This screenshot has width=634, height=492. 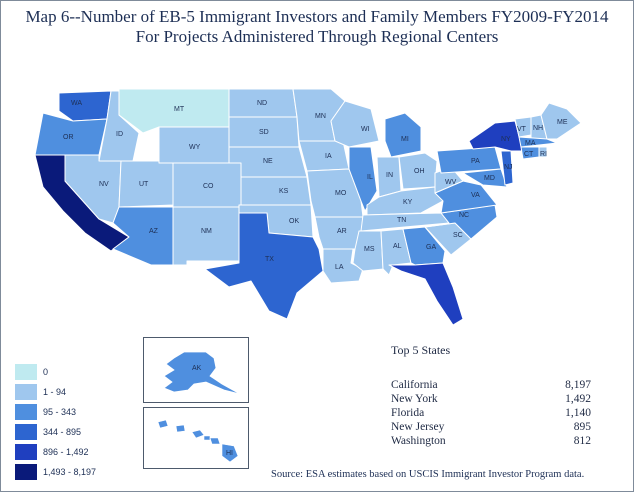 I want to click on alaska-map: AK, so click(x=202, y=373).